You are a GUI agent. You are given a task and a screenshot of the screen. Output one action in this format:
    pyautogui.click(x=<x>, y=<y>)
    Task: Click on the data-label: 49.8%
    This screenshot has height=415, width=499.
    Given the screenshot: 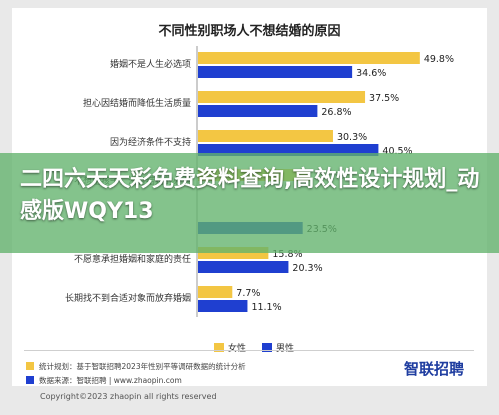 What is the action you would take?
    pyautogui.click(x=439, y=59)
    